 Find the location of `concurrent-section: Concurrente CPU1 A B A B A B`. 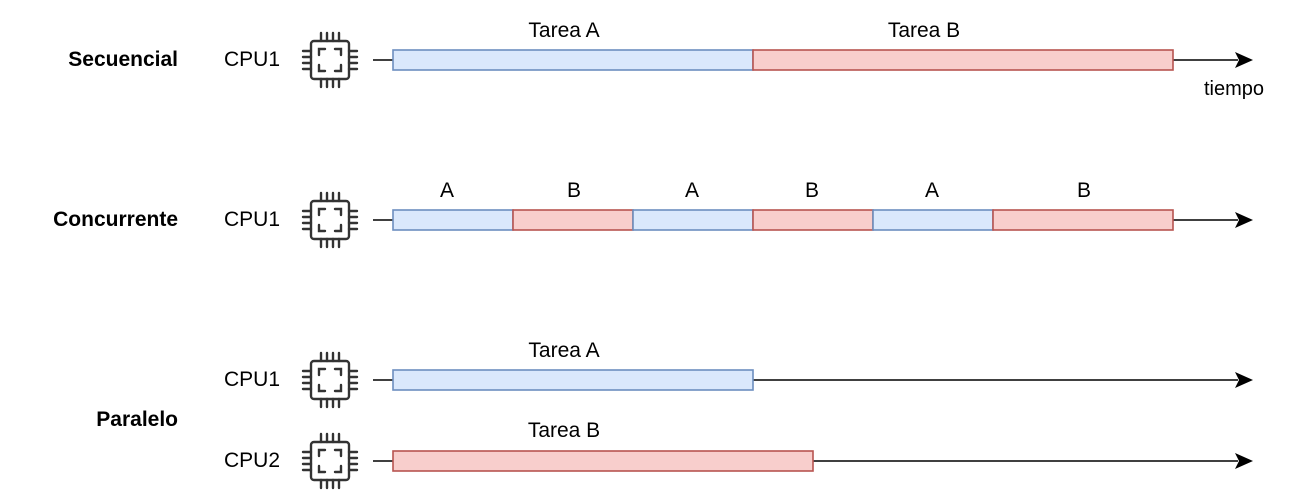

concurrent-section: Concurrente CPU1 A B A B A B is located at coordinates (653, 214).